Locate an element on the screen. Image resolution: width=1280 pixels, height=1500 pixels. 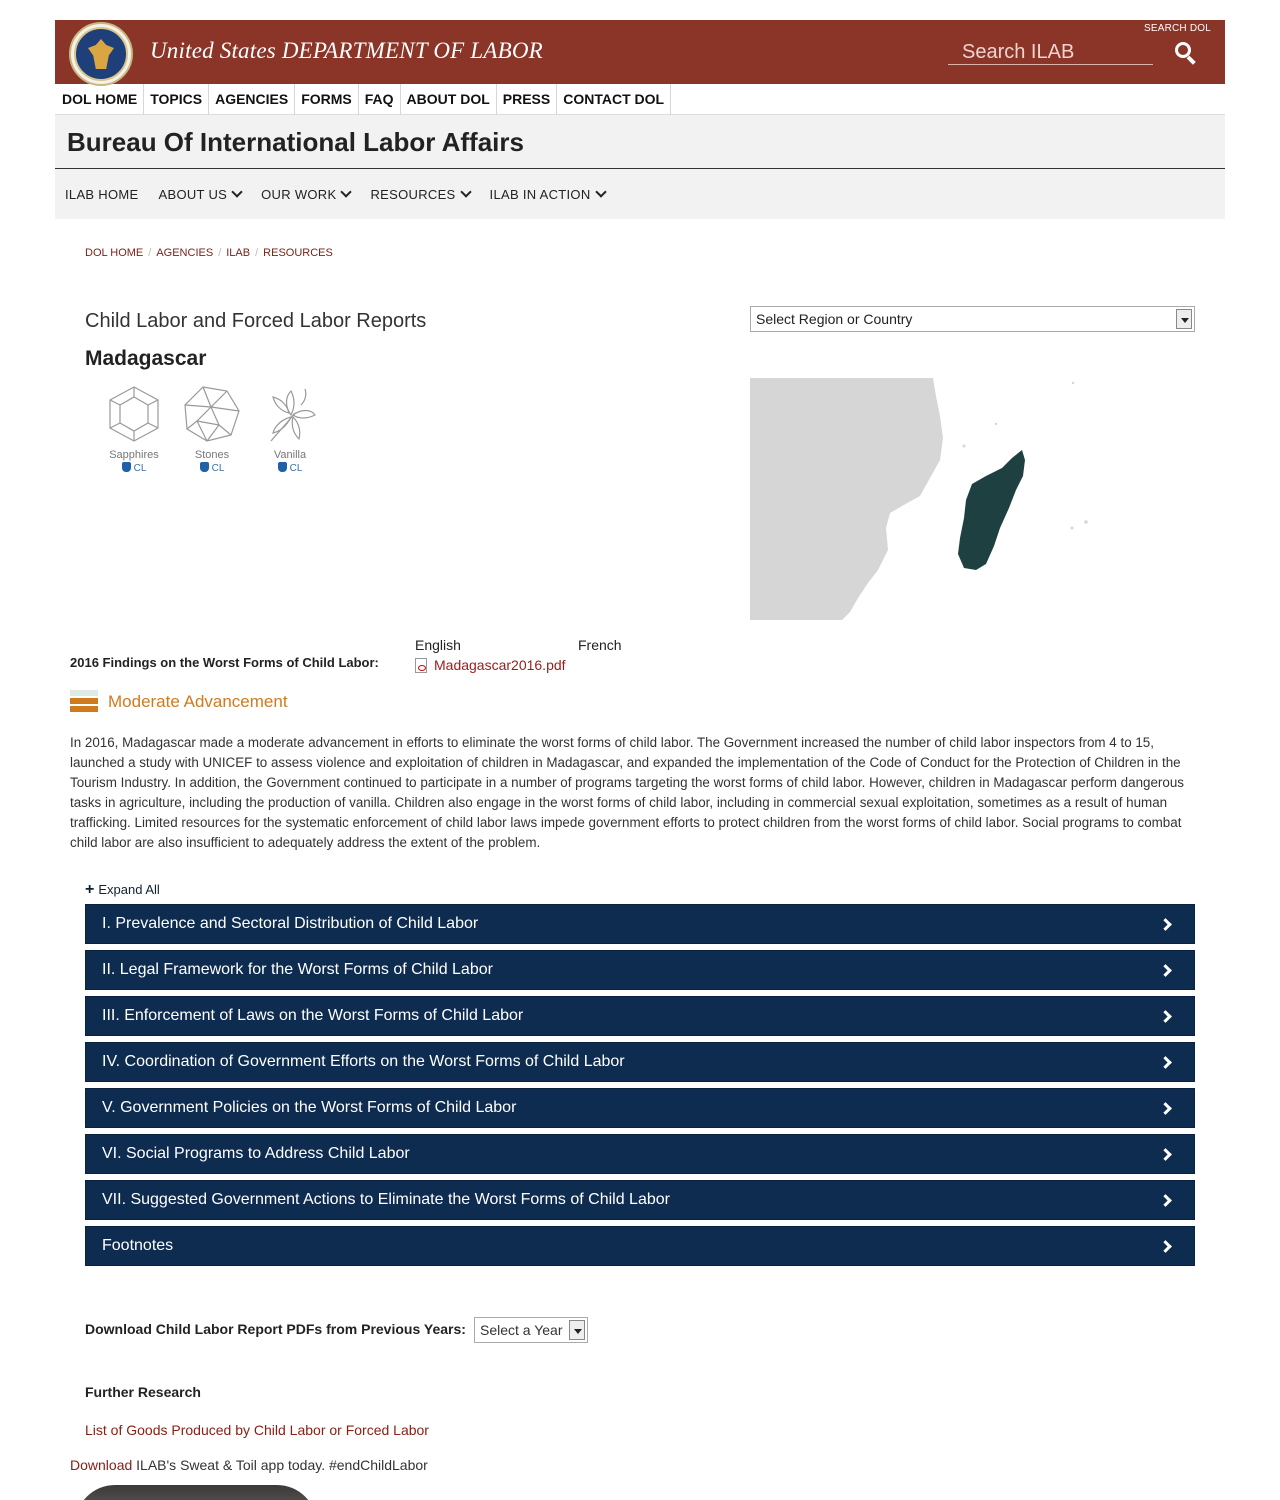
french-label: French is located at coordinates (600, 645).